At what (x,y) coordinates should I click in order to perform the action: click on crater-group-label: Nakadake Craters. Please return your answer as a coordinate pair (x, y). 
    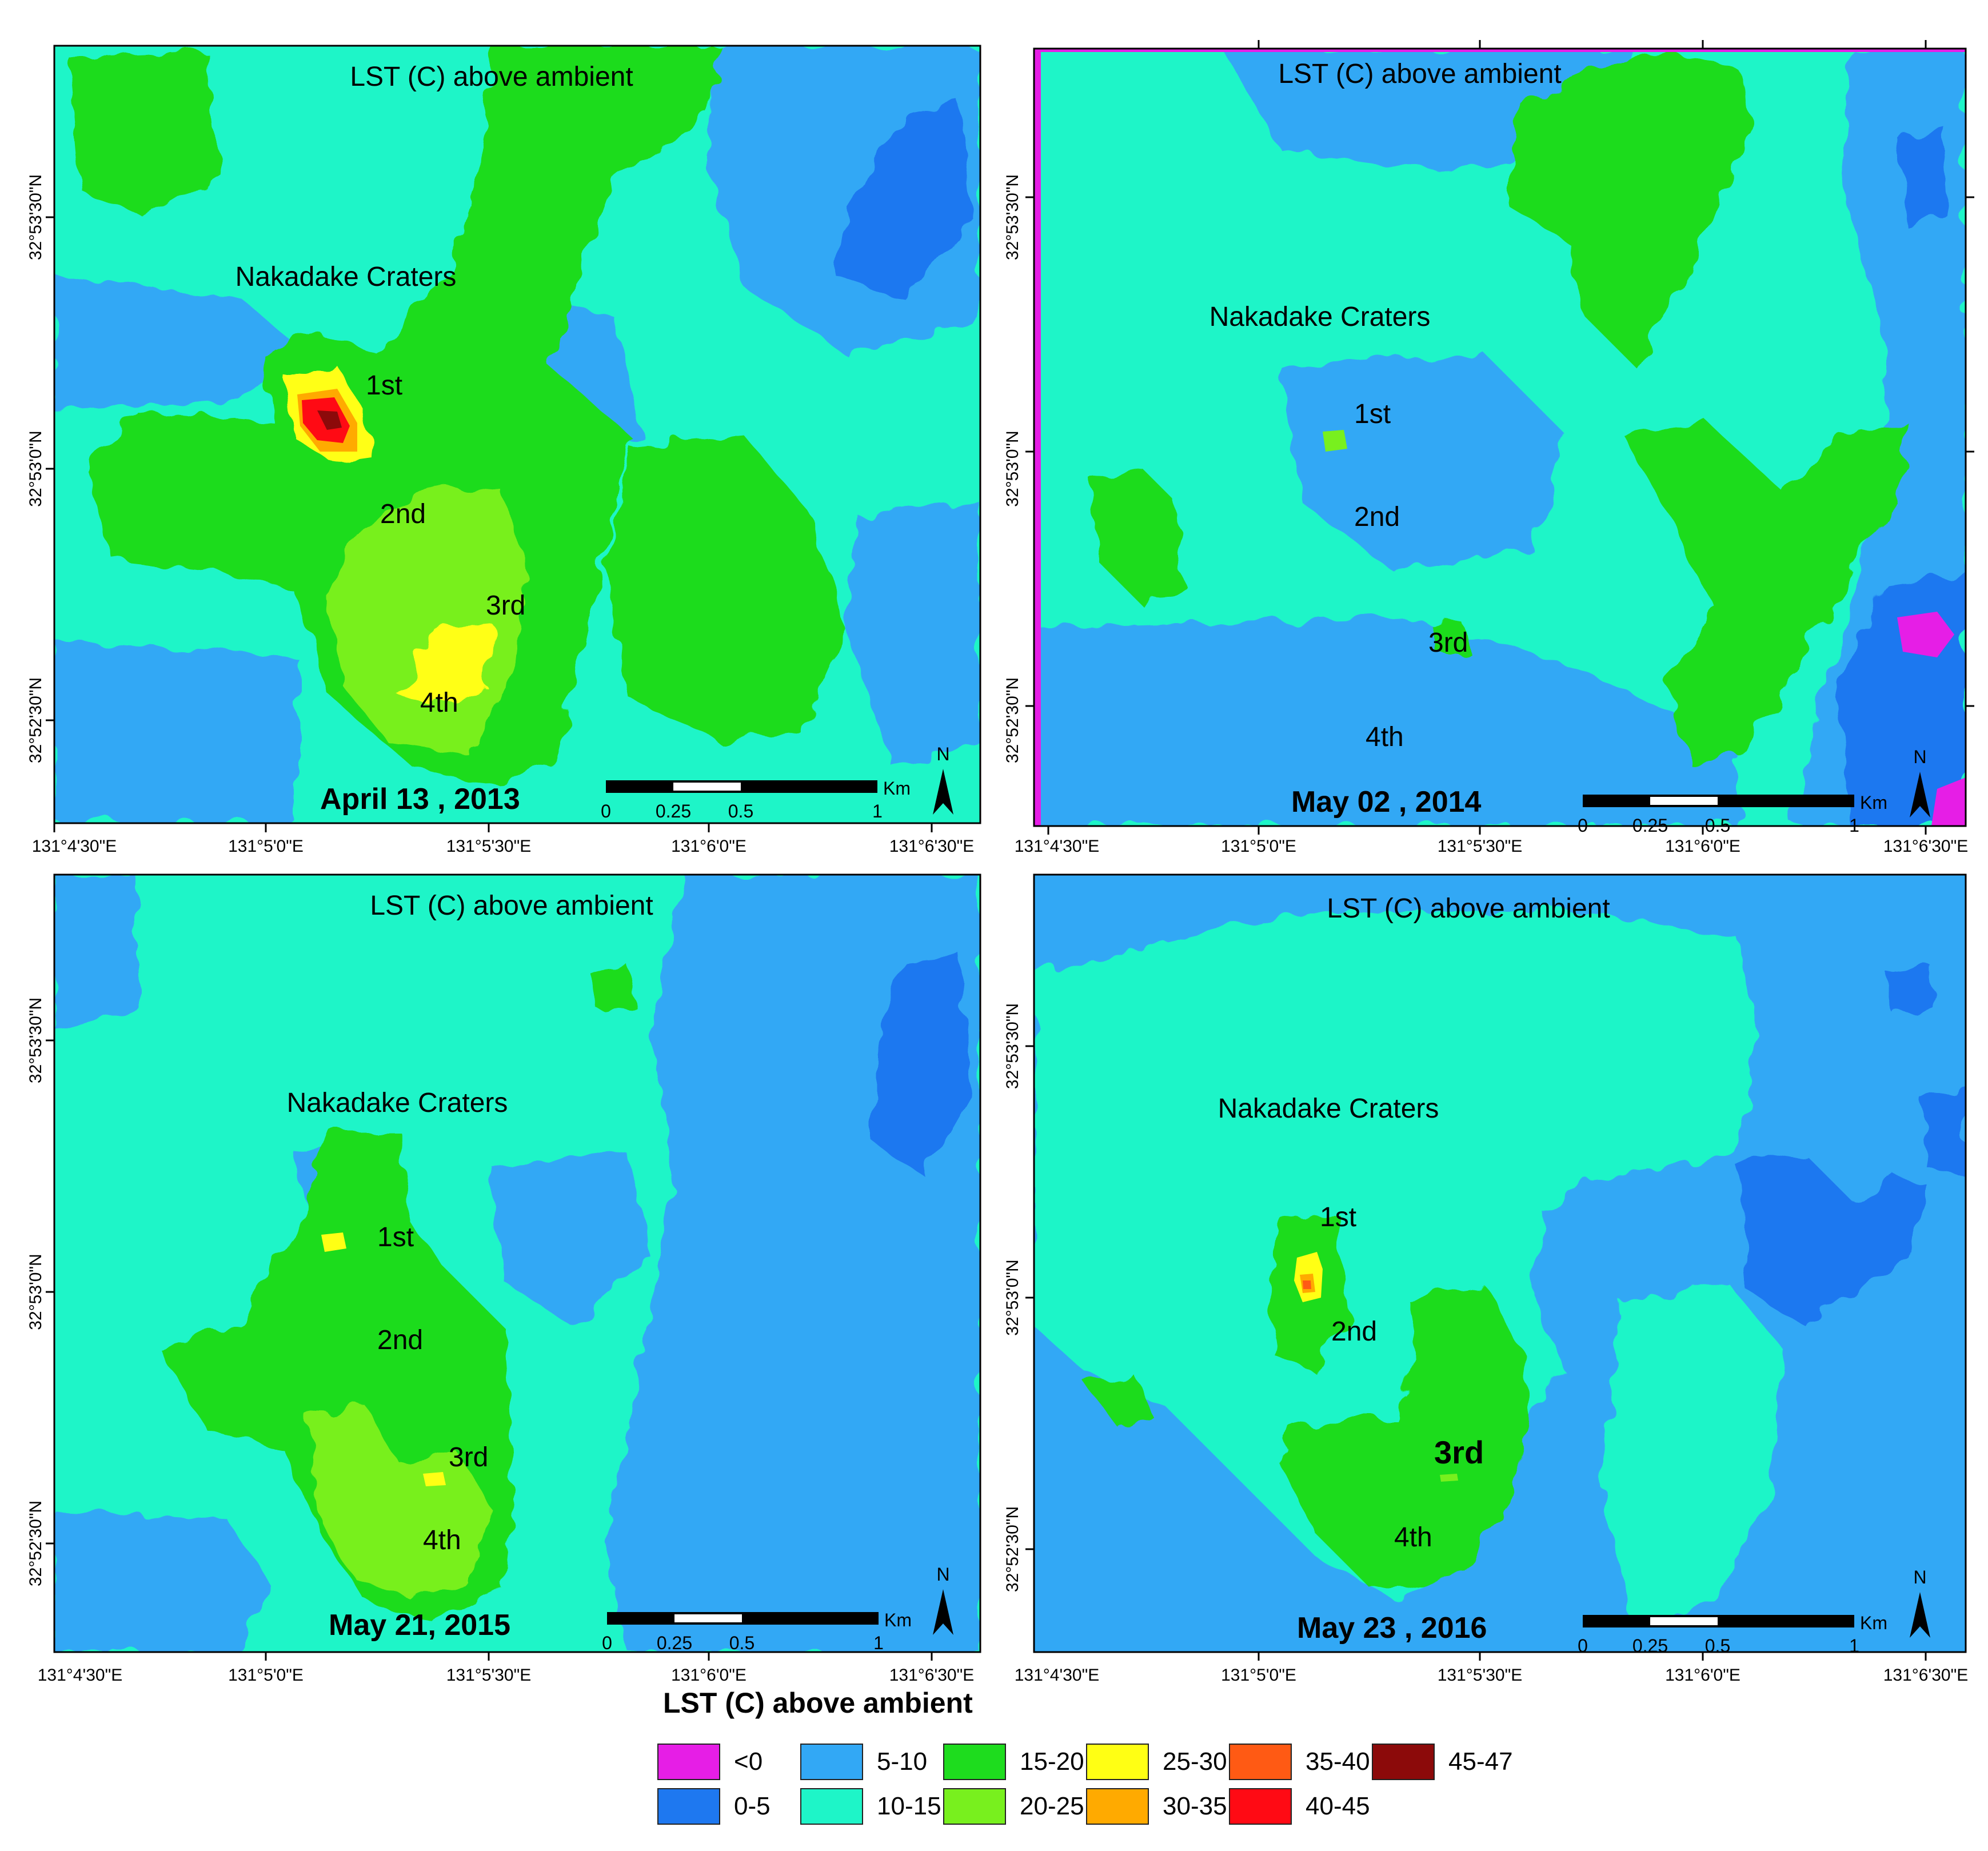
    Looking at the image, I should click on (1329, 1109).